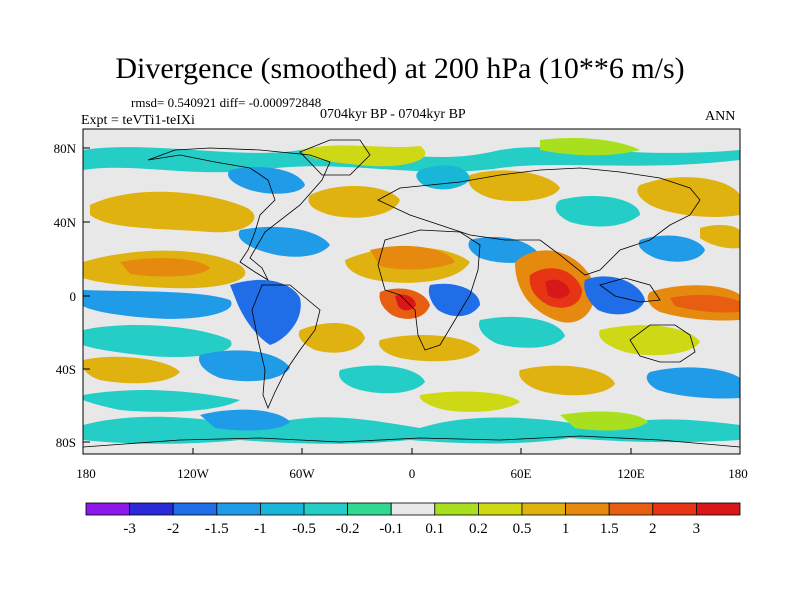 This screenshot has height=600, width=800. Describe the element at coordinates (260, 529) in the screenshot. I see `colorbar-label: -1` at that location.